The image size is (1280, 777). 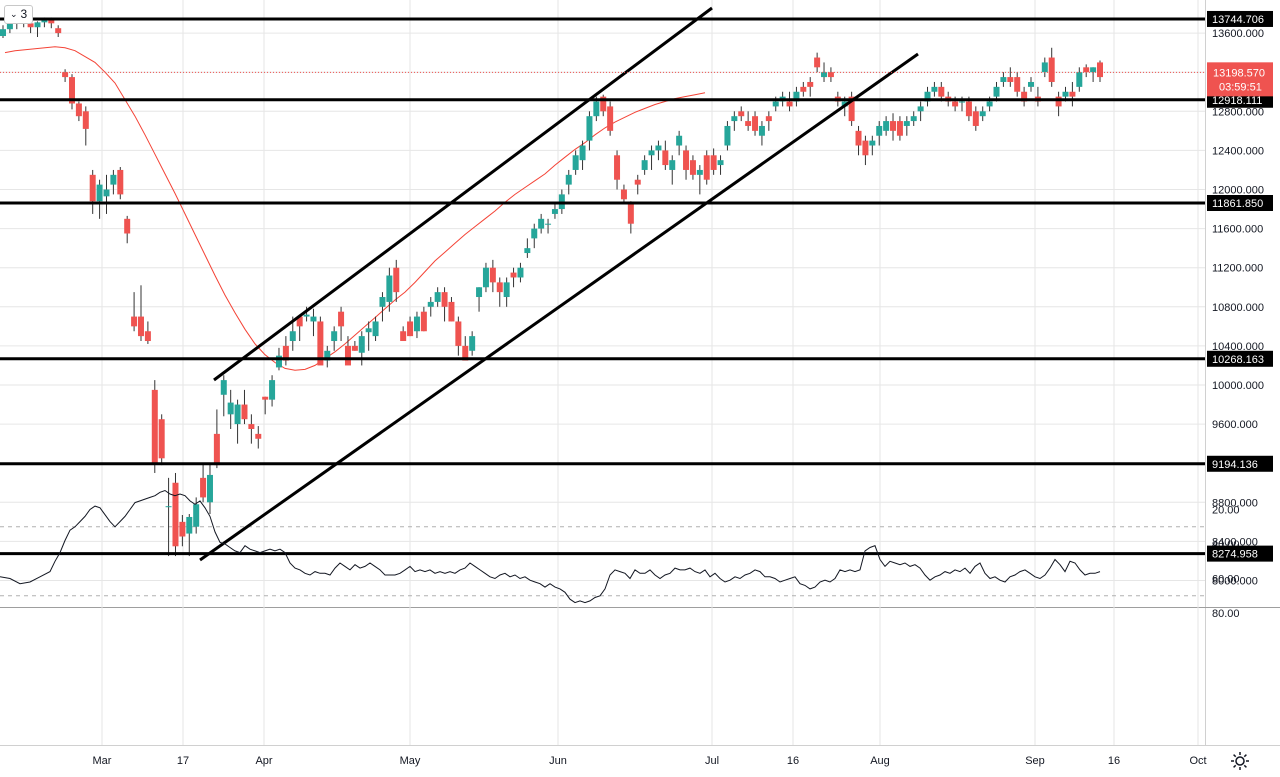 I want to click on price-tick-label: 8800.000, so click(x=1235, y=503).